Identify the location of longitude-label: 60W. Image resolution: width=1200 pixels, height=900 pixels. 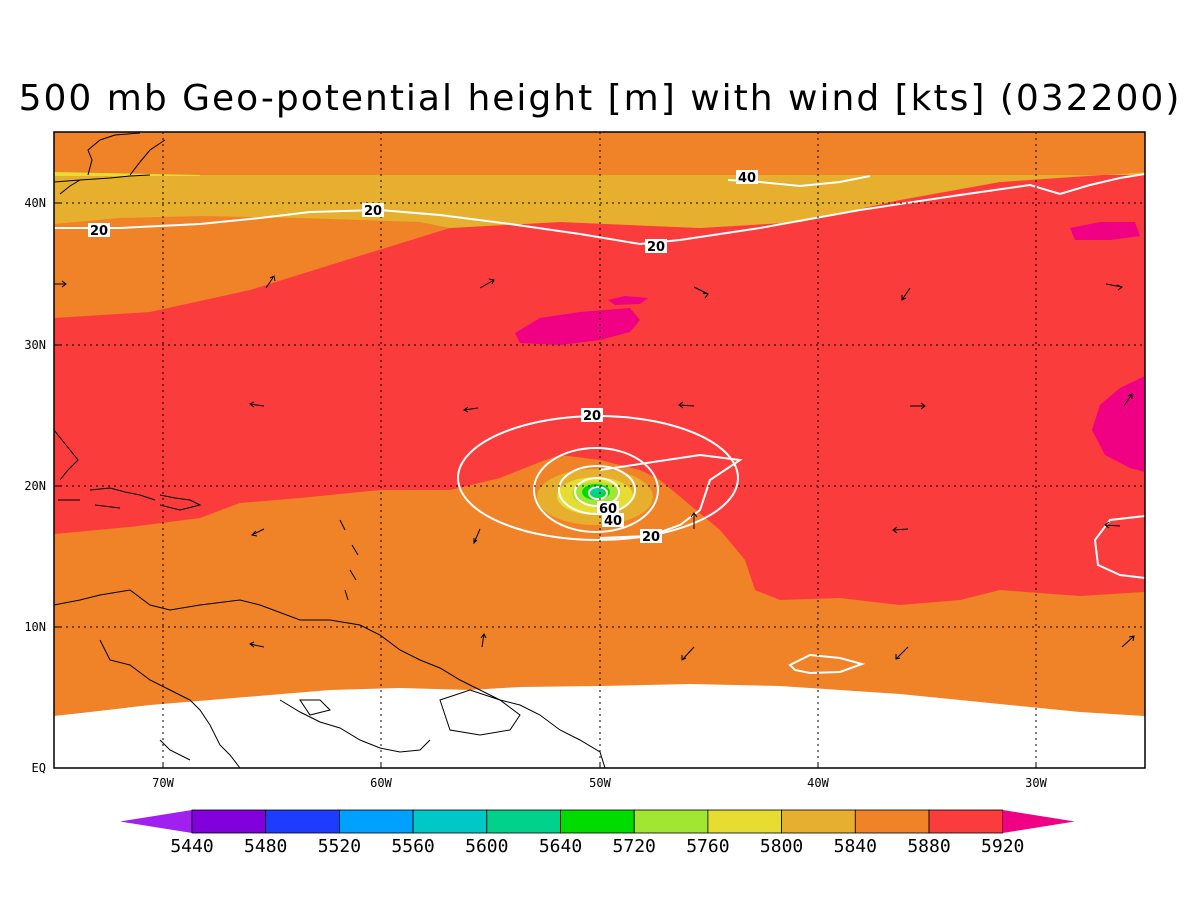
(381, 783).